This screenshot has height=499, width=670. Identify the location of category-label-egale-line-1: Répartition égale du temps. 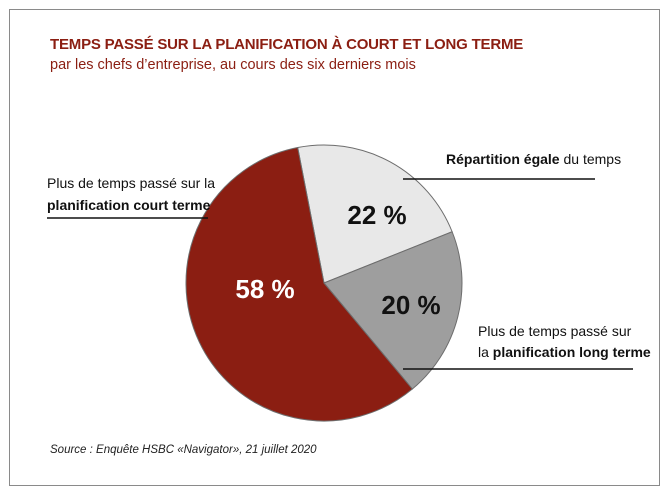
(533, 159).